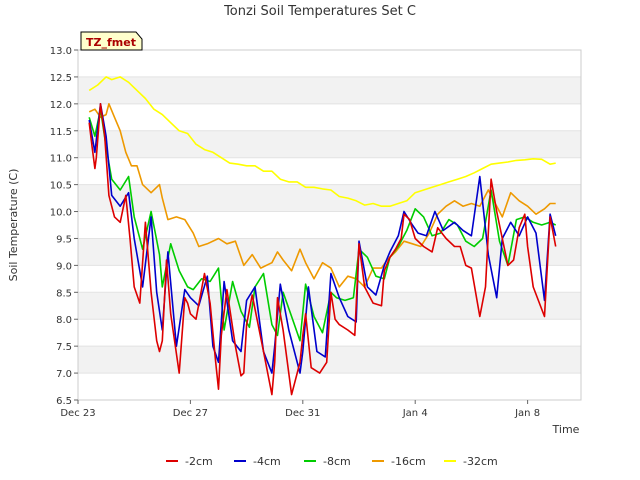 The image size is (640, 480). I want to click on y-tick-label: 8.5, so click(64, 293).